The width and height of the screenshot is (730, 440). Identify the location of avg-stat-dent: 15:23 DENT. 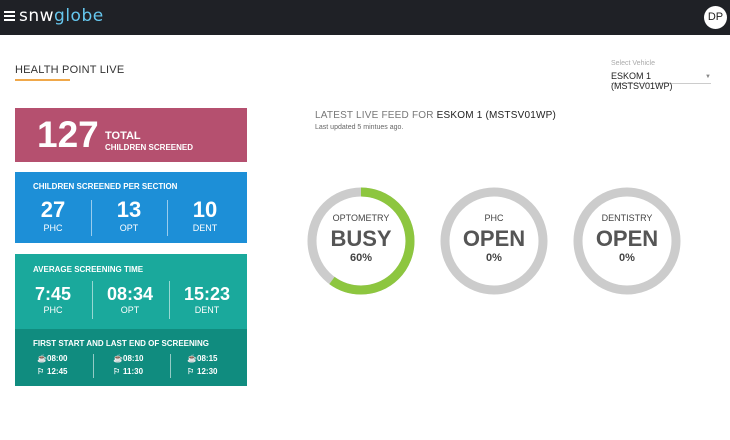
(207, 299).